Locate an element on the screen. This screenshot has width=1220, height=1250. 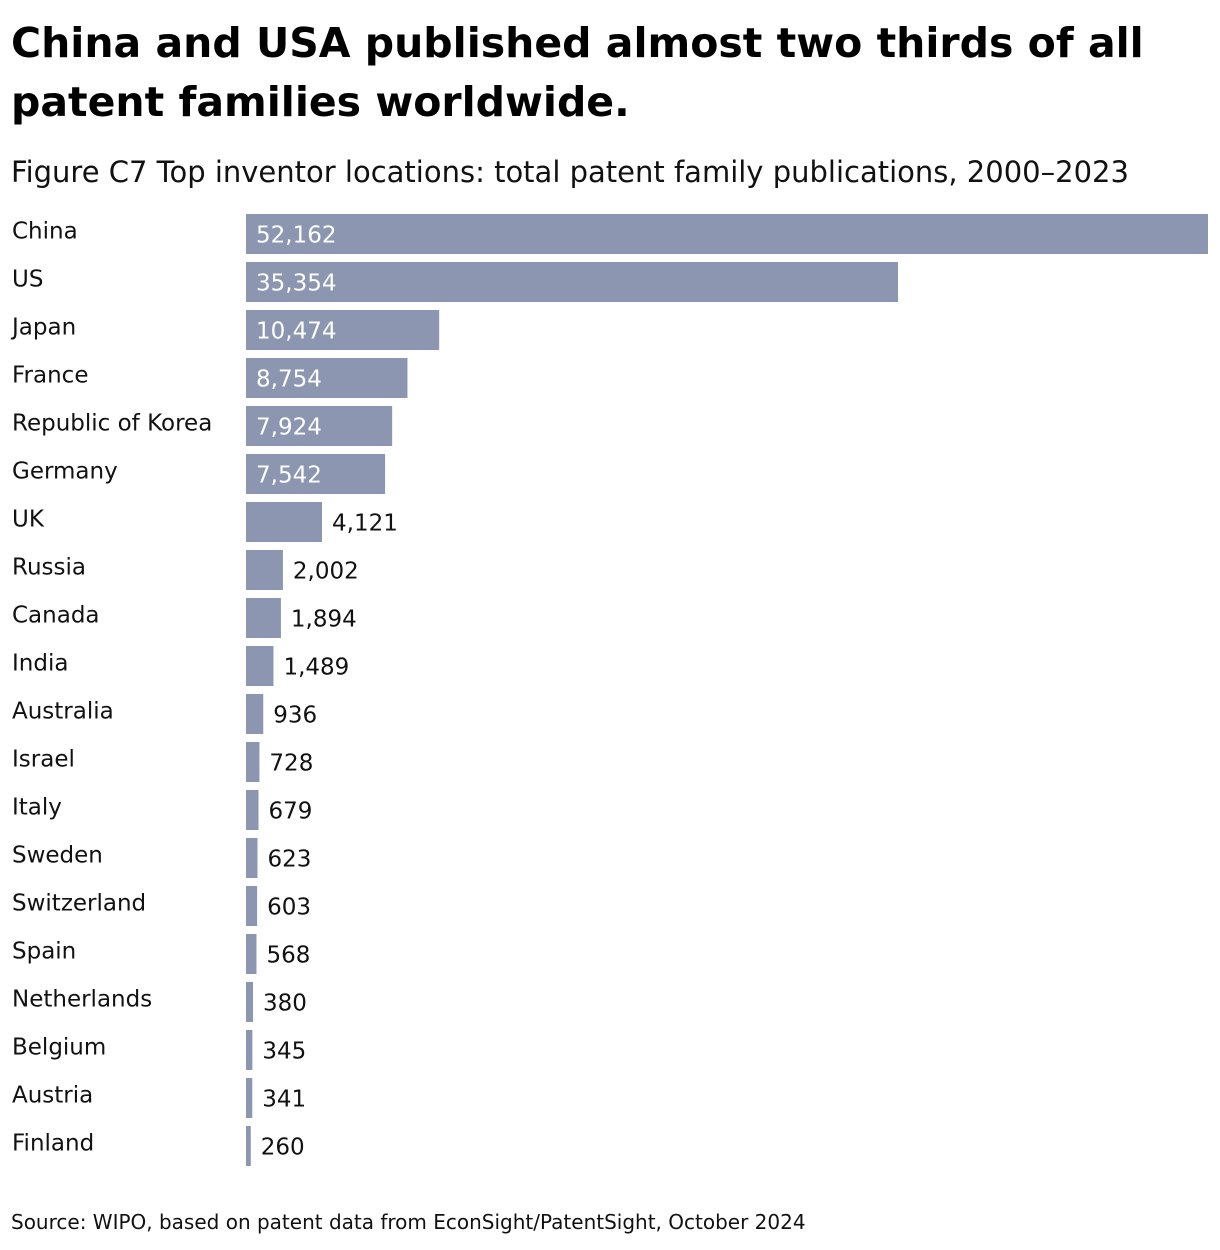
value-label: 4,121 is located at coordinates (365, 524).